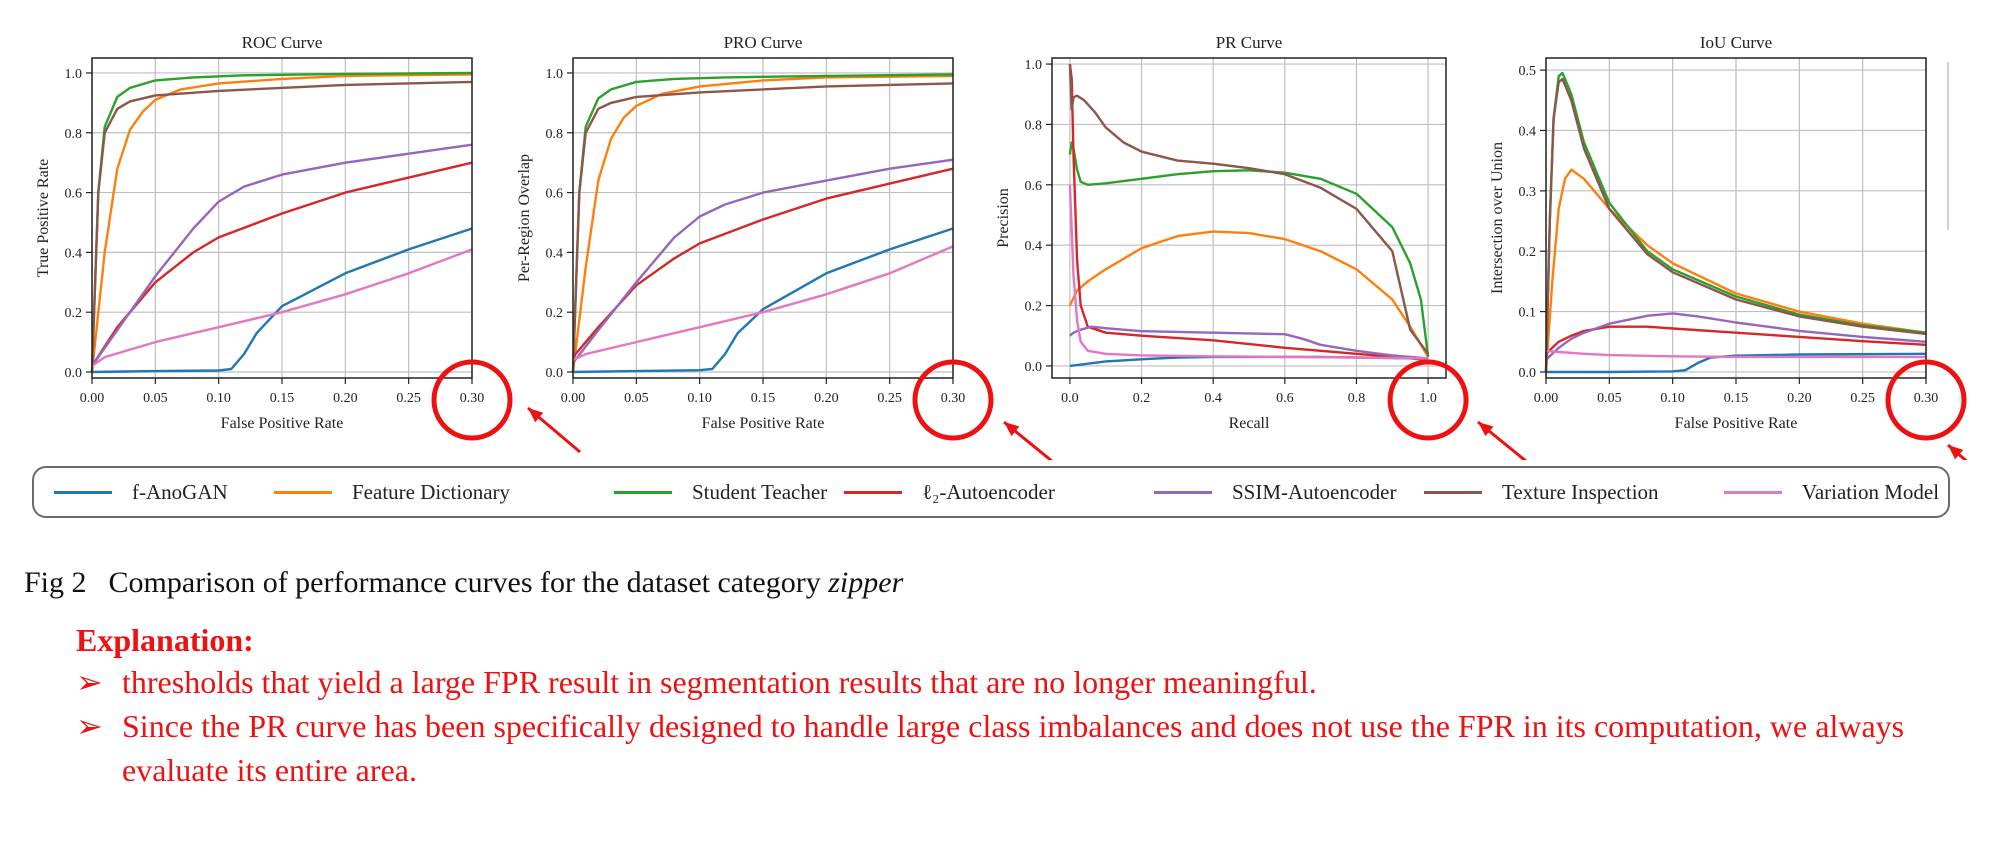 This screenshot has height=849, width=2000. What do you see at coordinates (55, 582) in the screenshot?
I see `figure-label: Fig 2` at bounding box center [55, 582].